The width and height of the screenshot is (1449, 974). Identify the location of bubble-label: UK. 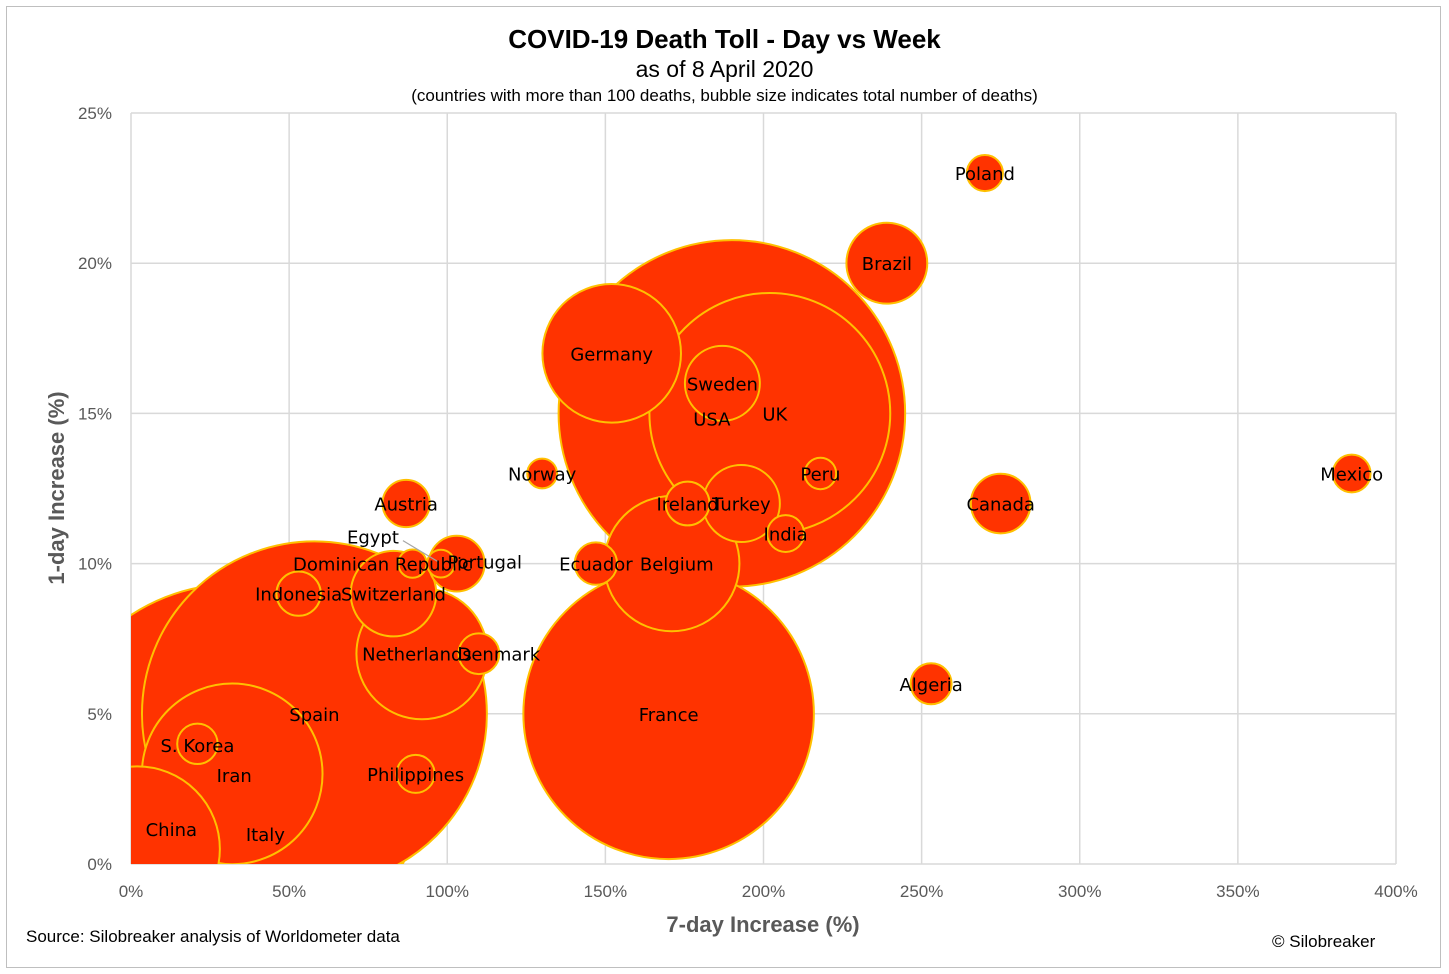
(775, 414).